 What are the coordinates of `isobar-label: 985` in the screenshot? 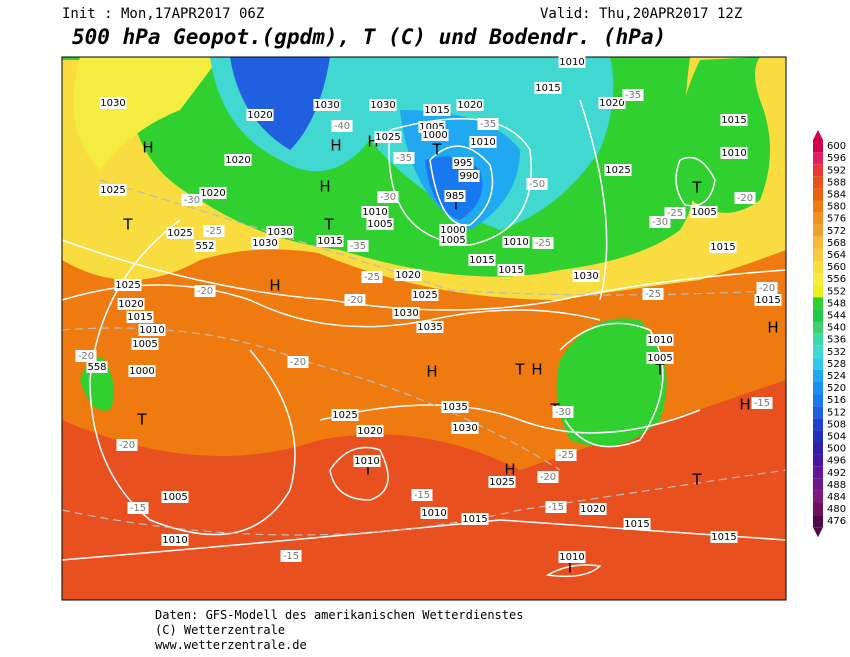 It's located at (454, 196).